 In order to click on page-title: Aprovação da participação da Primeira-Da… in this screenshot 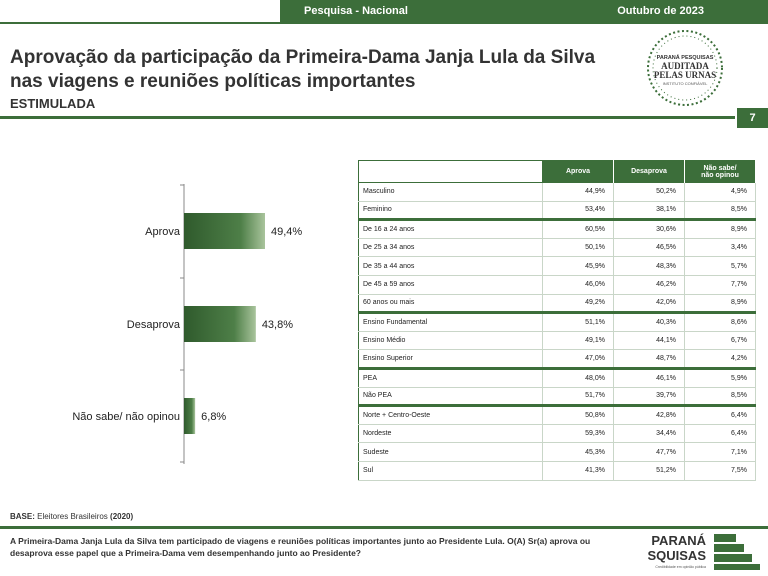, I will do `click(303, 69)`.